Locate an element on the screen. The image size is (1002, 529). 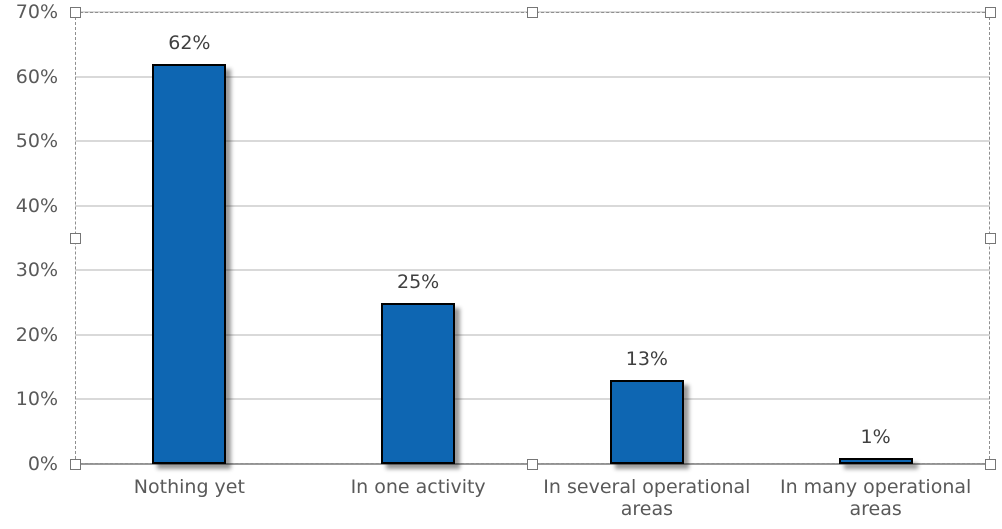
y-tick-label: 70% is located at coordinates (36, 12).